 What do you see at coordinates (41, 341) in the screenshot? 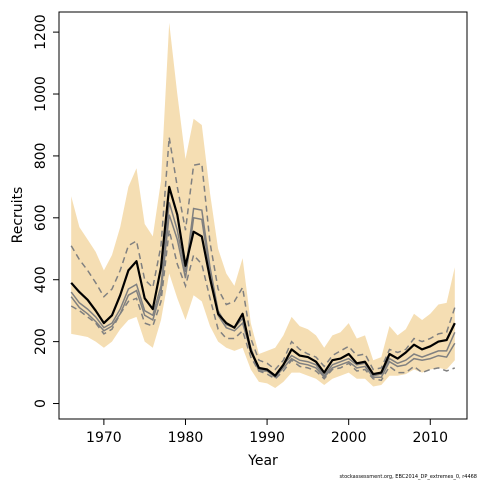
I see `y-tick-label-200: 200` at bounding box center [41, 341].